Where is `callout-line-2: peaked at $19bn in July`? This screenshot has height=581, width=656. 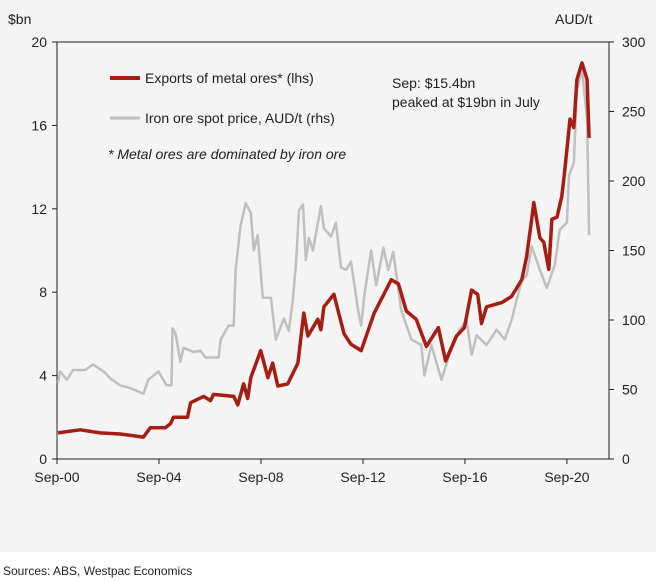 callout-line-2: peaked at $19bn in July is located at coordinates (466, 102).